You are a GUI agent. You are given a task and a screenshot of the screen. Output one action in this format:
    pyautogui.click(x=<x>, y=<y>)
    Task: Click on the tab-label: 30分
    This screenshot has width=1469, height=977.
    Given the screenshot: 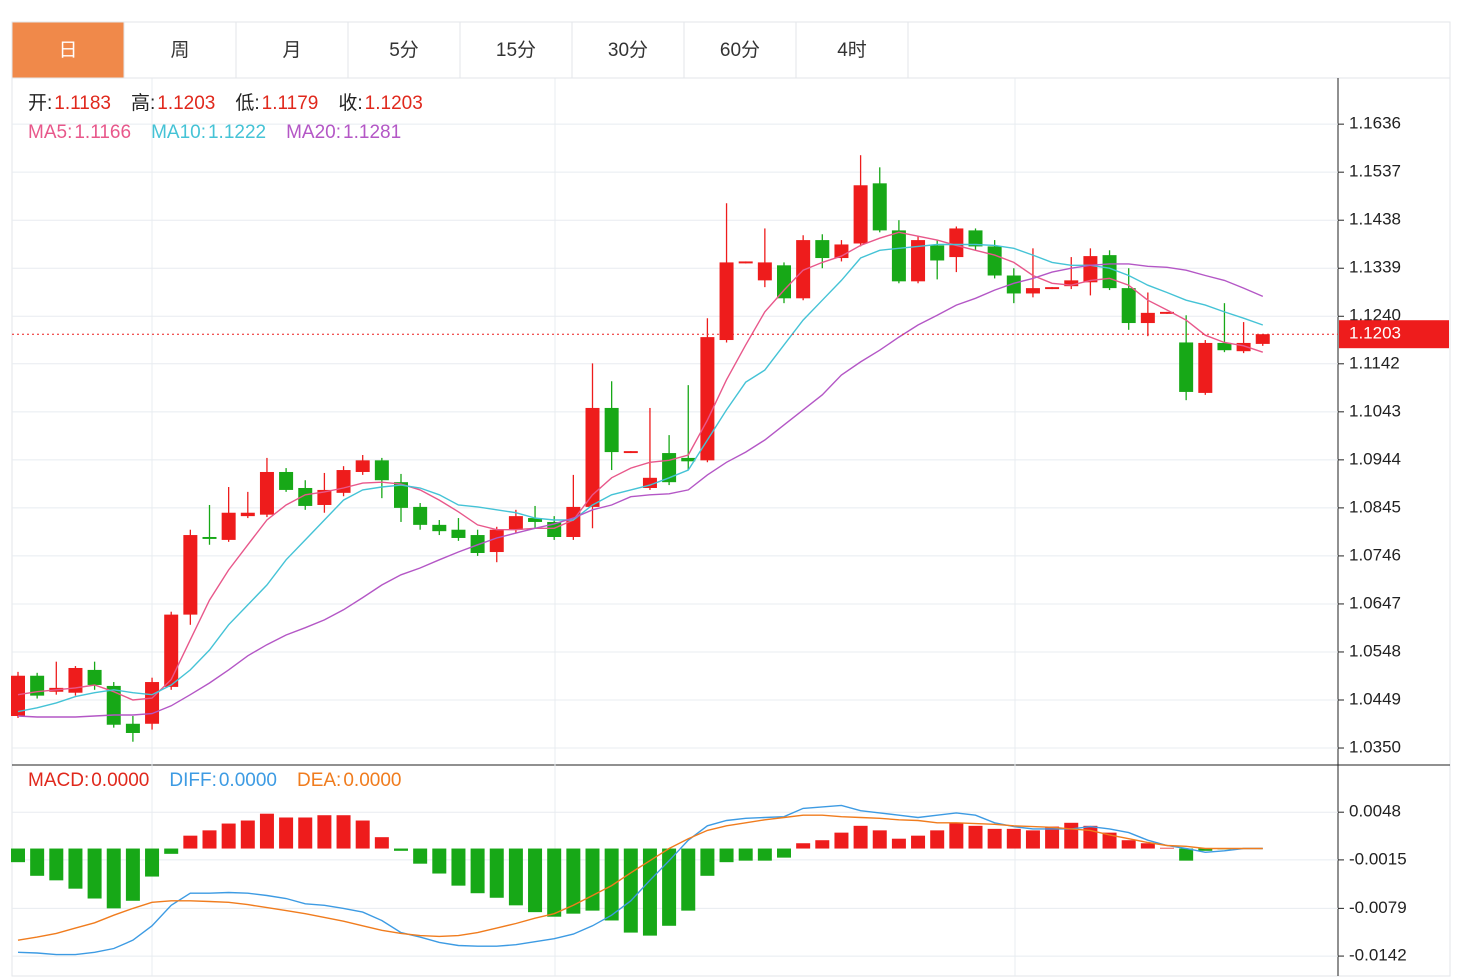 What is the action you would take?
    pyautogui.click(x=628, y=50)
    